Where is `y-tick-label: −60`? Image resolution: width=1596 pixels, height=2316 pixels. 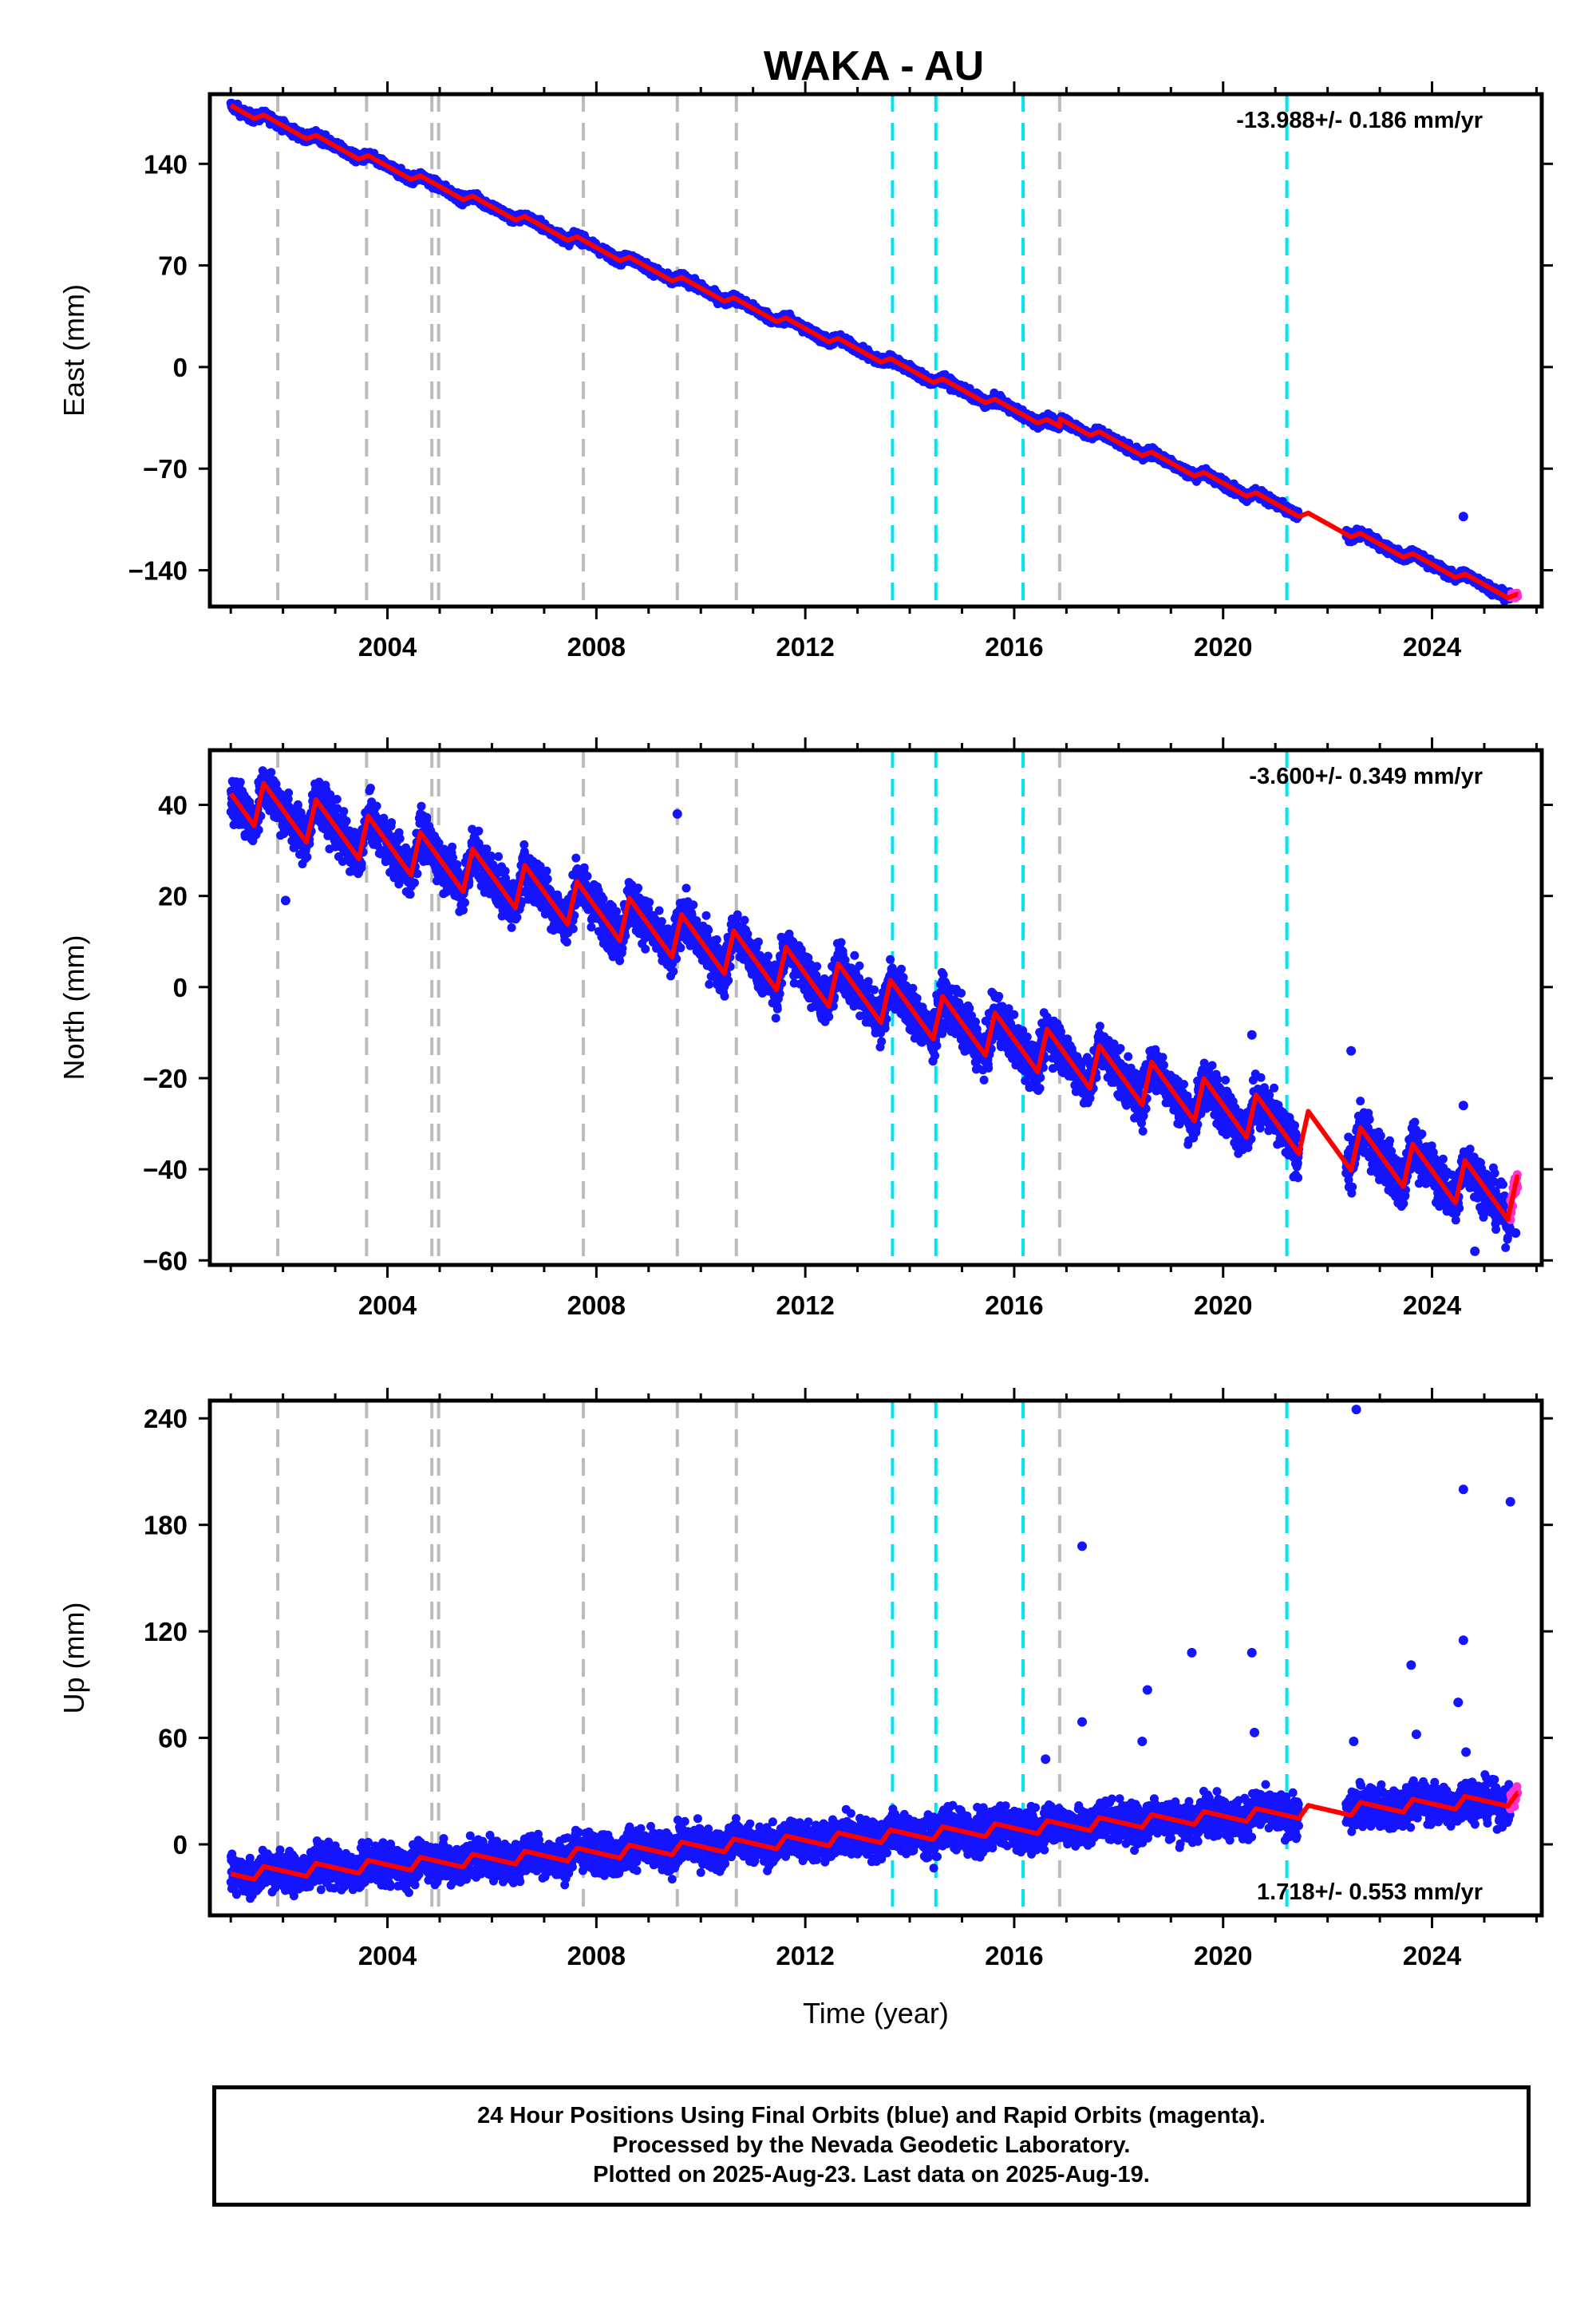
y-tick-label: −60 is located at coordinates (165, 1260).